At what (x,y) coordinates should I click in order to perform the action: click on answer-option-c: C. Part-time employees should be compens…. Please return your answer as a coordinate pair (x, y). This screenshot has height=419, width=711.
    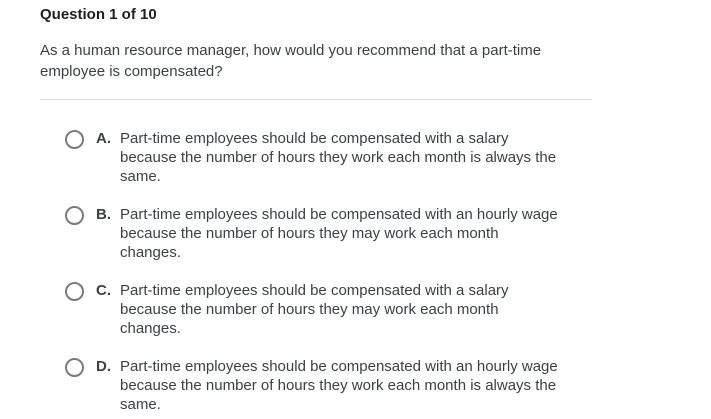
    Looking at the image, I should click on (388, 309).